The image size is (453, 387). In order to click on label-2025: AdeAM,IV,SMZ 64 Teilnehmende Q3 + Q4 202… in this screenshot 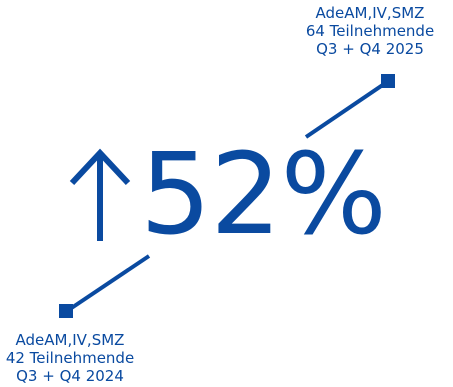, I will do `click(370, 31)`.